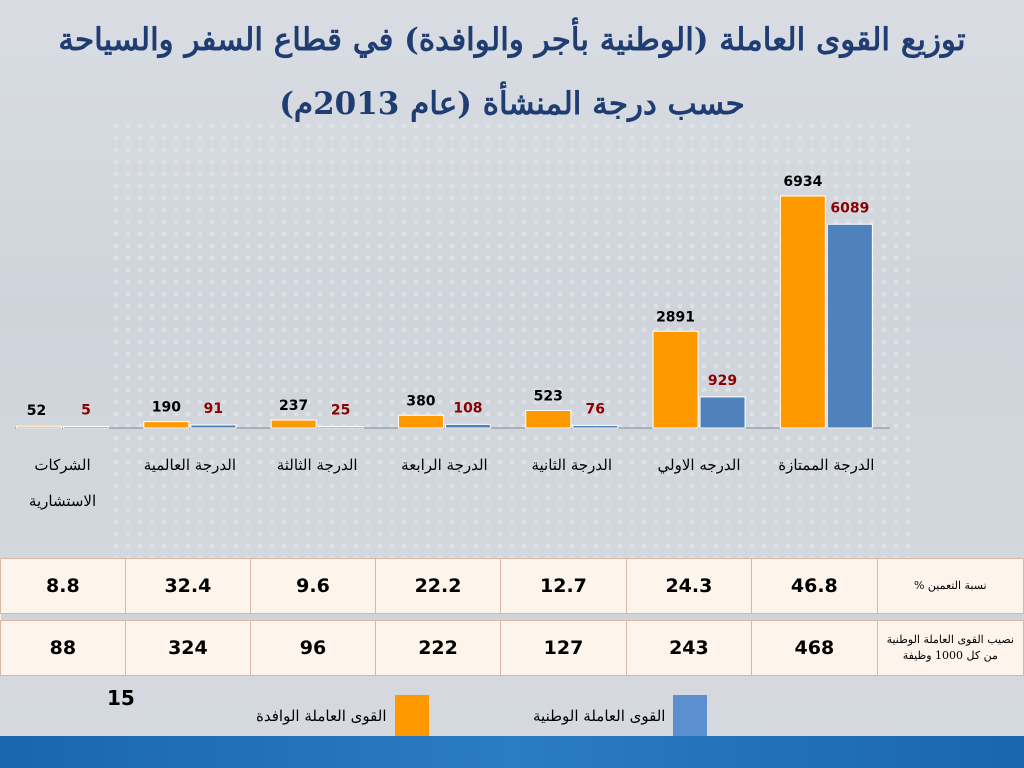 The width and height of the screenshot is (1024, 768). Describe the element at coordinates (63, 586) in the screenshot. I see `table-cell: 8.8` at that location.